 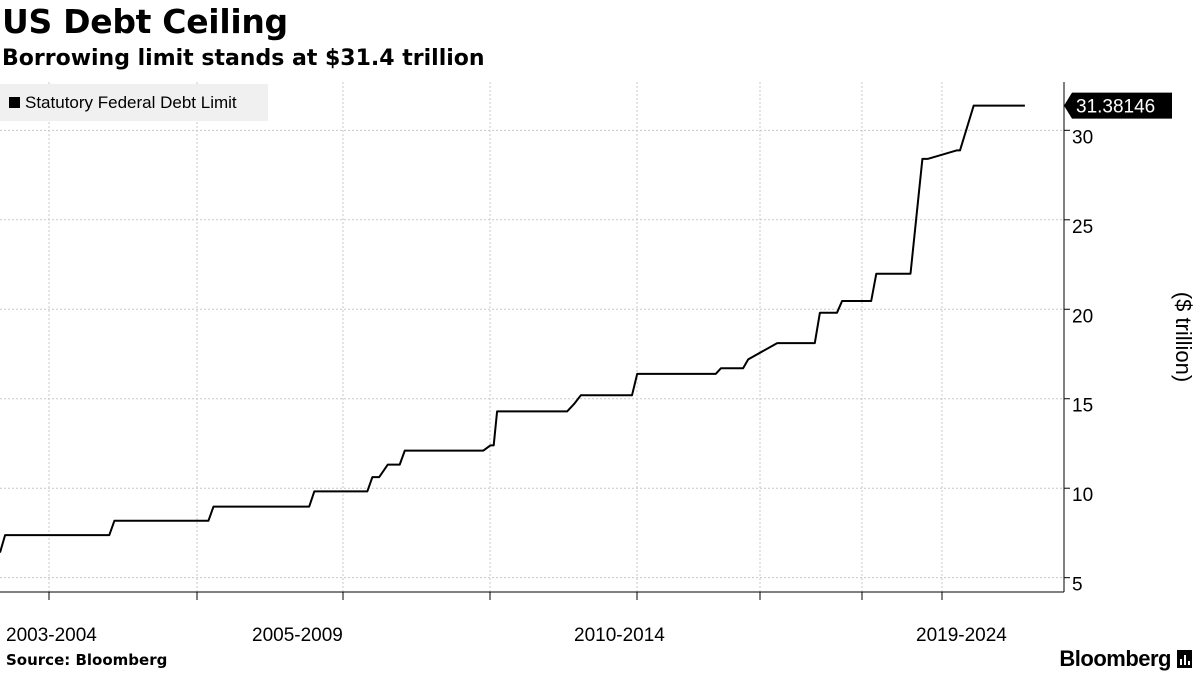 I want to click on last-value-callout: 31.38146, so click(x=1118, y=105).